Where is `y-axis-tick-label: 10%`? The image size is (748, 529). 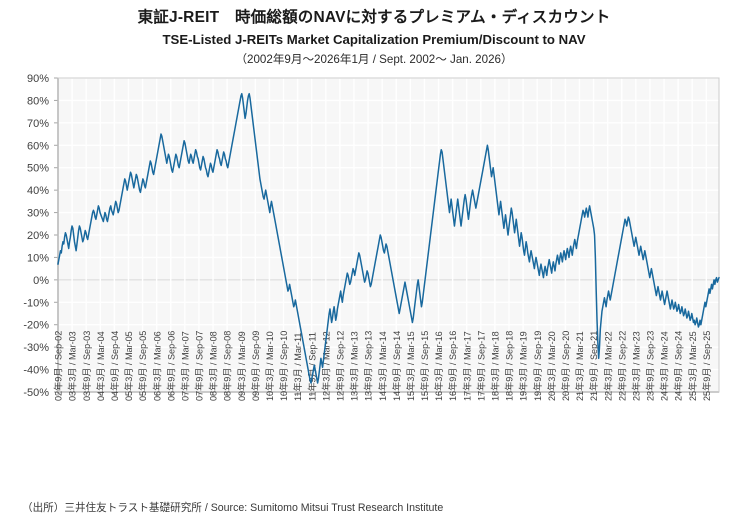
y-axis-tick-label: 10% is located at coordinates (38, 258).